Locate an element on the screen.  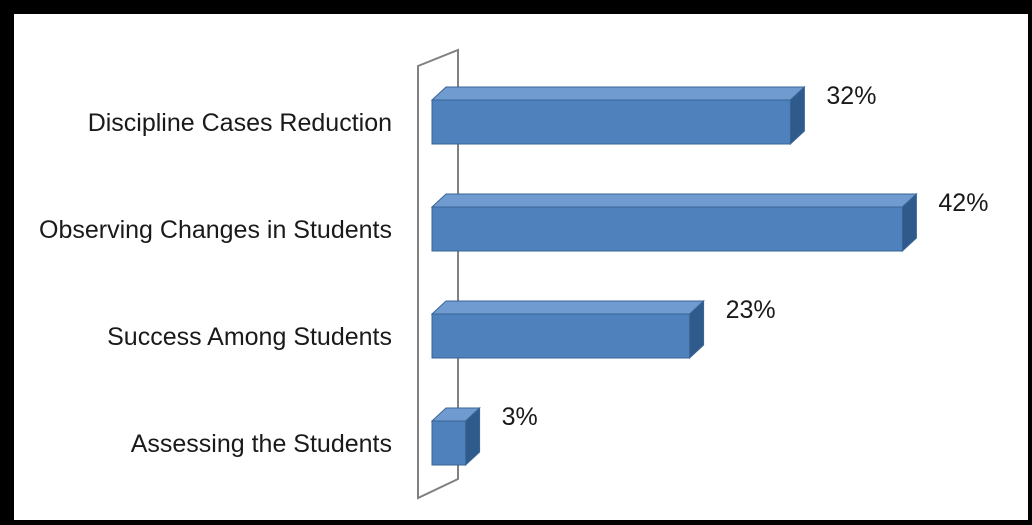
value-label-assessing-the-students: 3% is located at coordinates (520, 417).